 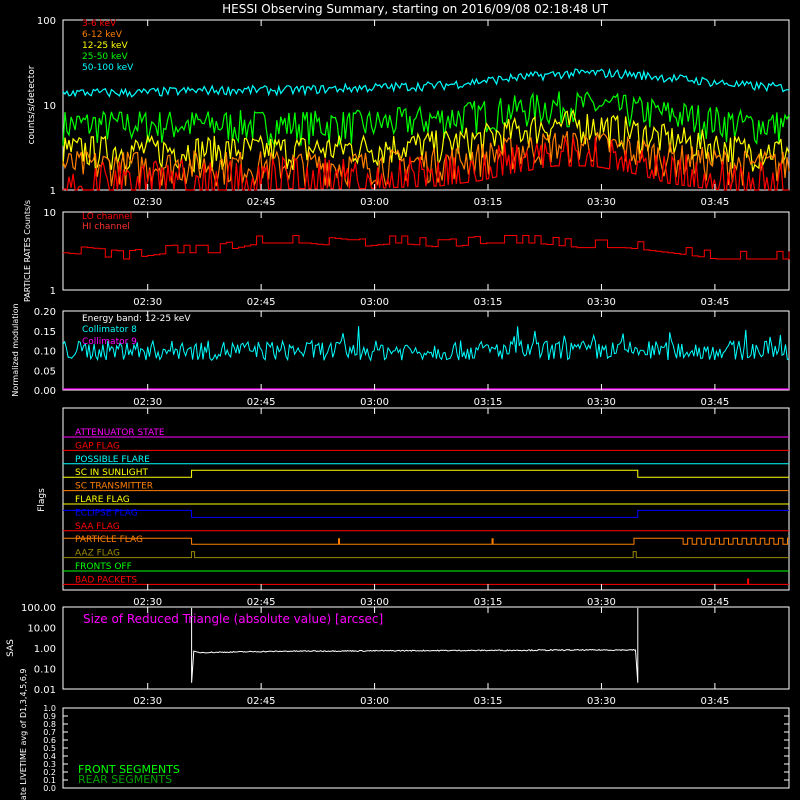 What do you see at coordinates (53, 191) in the screenshot?
I see `count-rate-ytick-1: 1` at bounding box center [53, 191].